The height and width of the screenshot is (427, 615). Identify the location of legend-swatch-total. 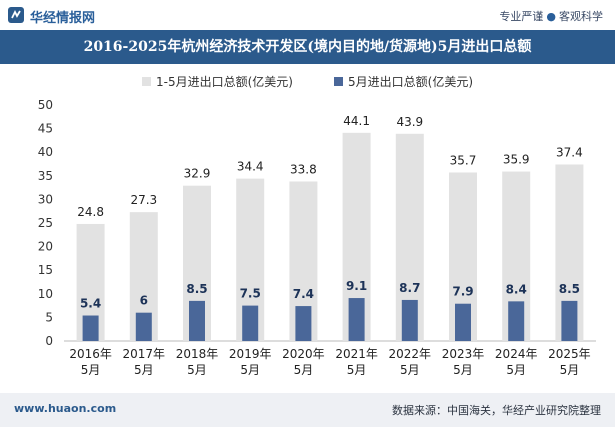
(146, 81).